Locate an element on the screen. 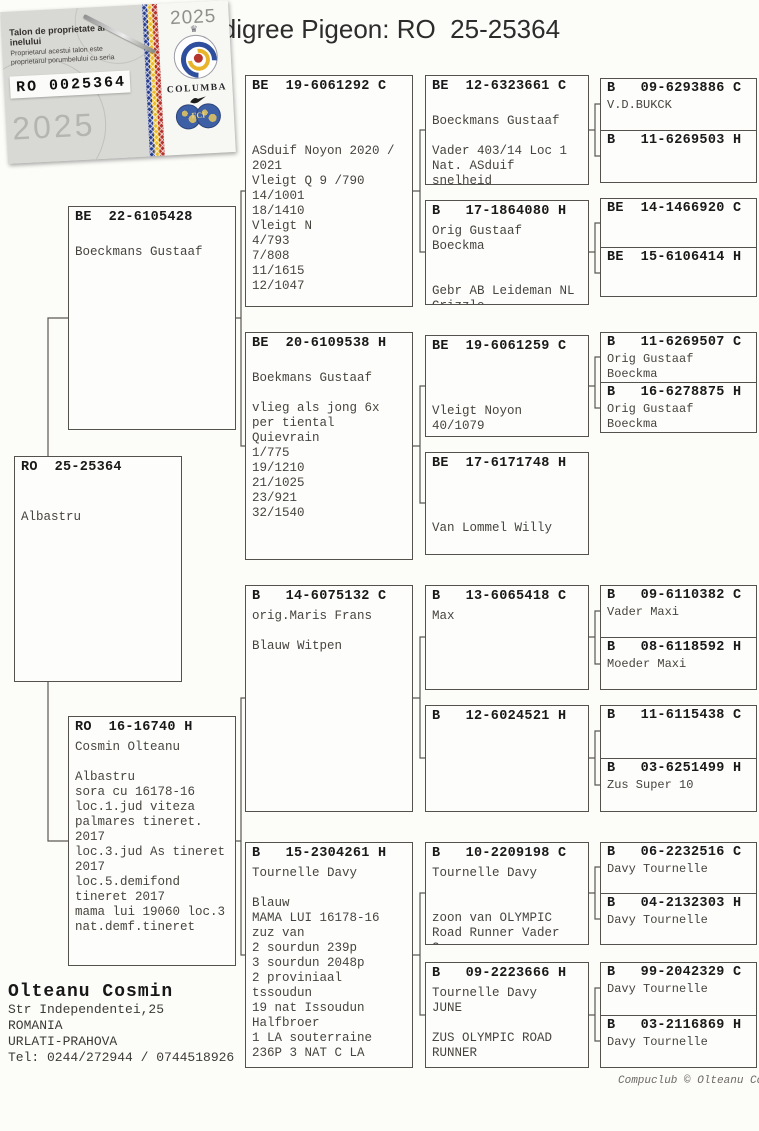 Image resolution: width=759 pixels, height=1131 pixels. ring-number: B 08-6118592 H is located at coordinates (674, 647).